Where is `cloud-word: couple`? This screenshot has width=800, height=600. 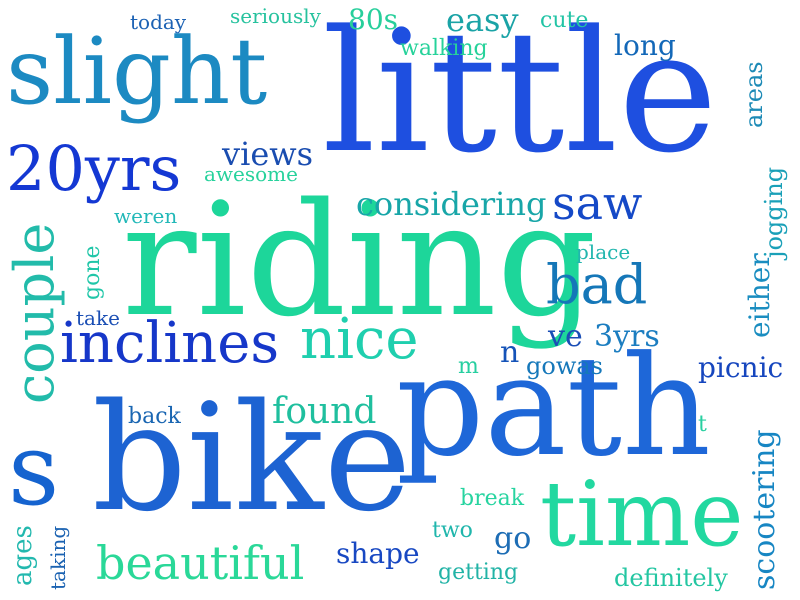
cloud-word: couple is located at coordinates (34, 313).